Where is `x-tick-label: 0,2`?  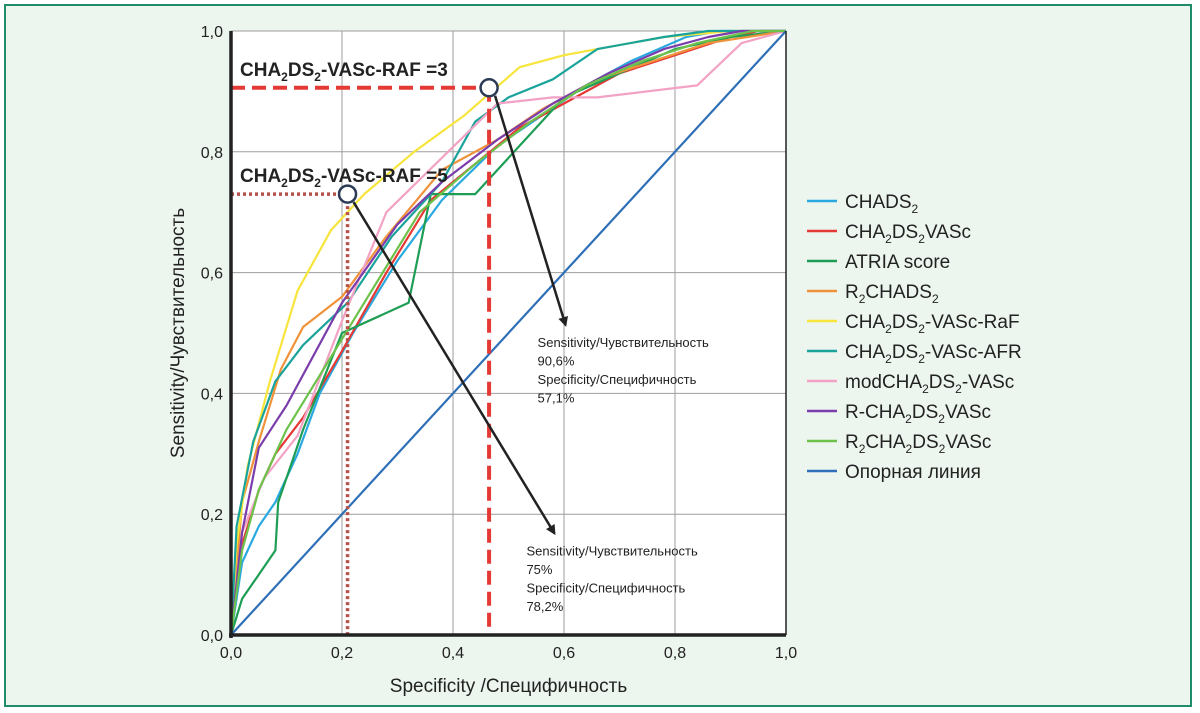 x-tick-label: 0,2 is located at coordinates (342, 653).